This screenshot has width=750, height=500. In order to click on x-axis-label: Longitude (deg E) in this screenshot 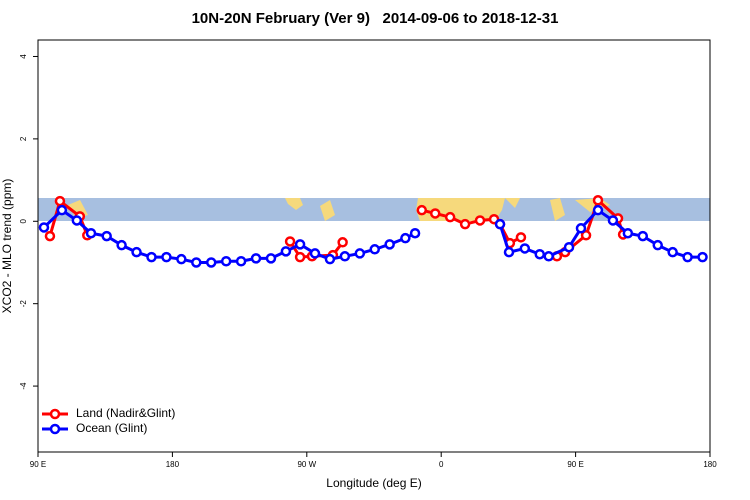, I will do `click(373, 483)`.